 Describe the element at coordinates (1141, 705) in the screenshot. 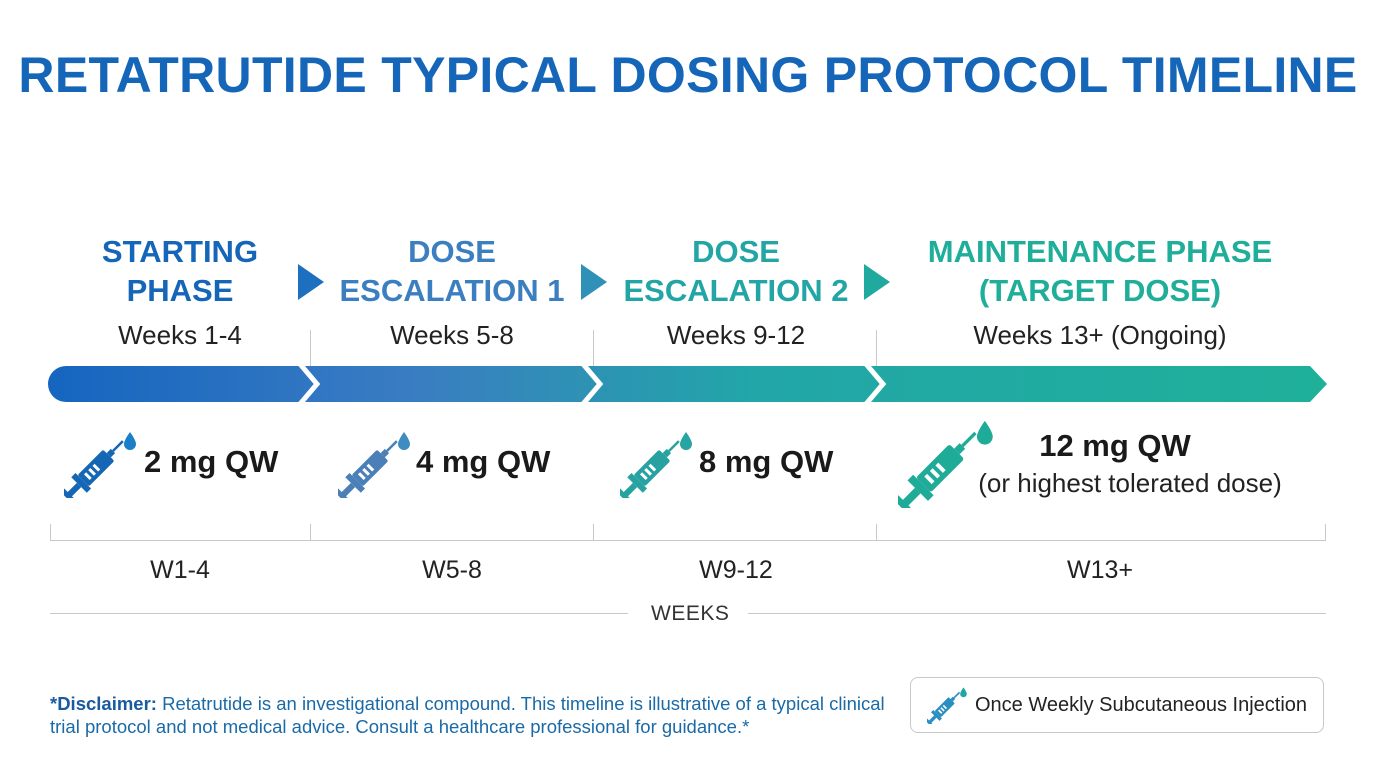

I see `legend-label: Once Weekly Subcutaneous Injection` at that location.